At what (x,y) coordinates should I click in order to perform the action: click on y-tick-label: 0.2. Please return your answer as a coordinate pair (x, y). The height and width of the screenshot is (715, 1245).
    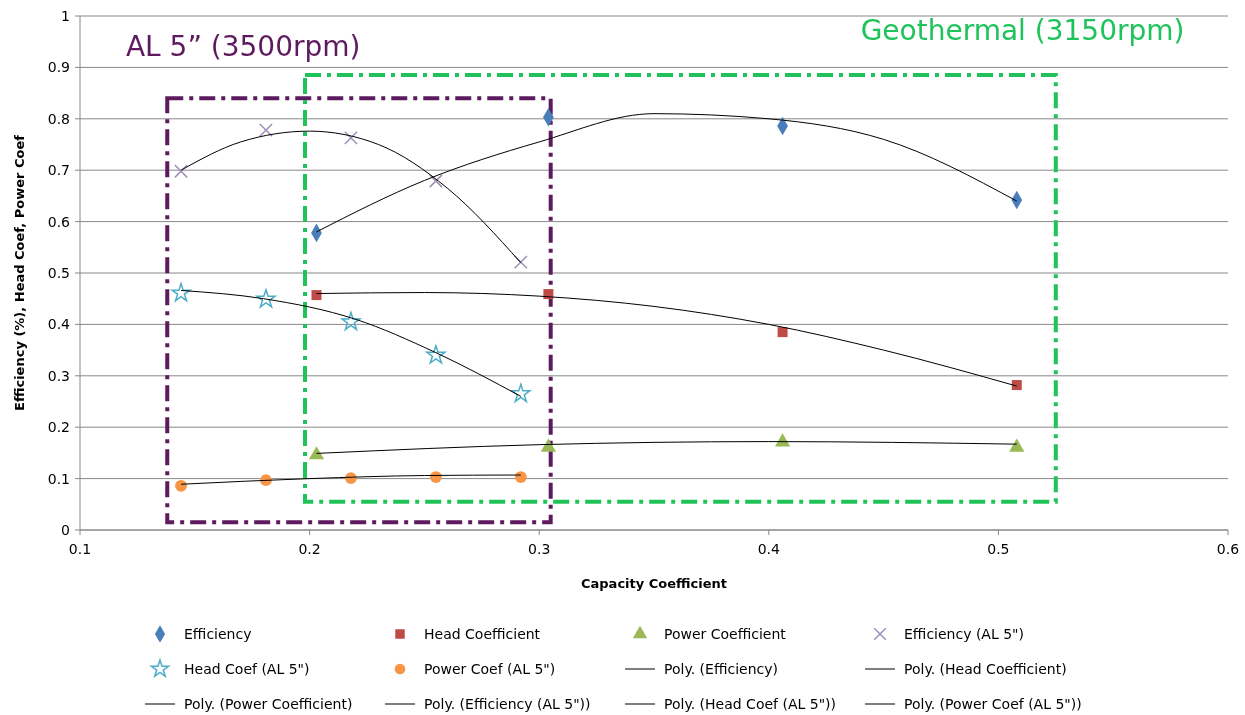
    Looking at the image, I should click on (58, 427).